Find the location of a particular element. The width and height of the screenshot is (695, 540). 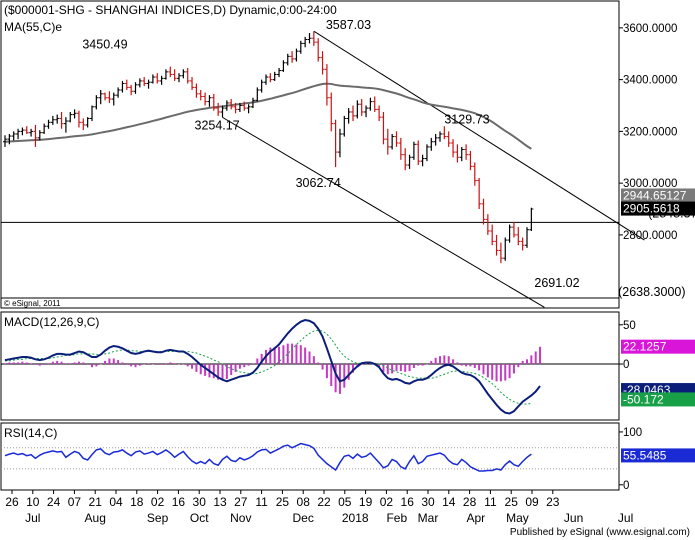

date-tick-label: 09 is located at coordinates (532, 502).